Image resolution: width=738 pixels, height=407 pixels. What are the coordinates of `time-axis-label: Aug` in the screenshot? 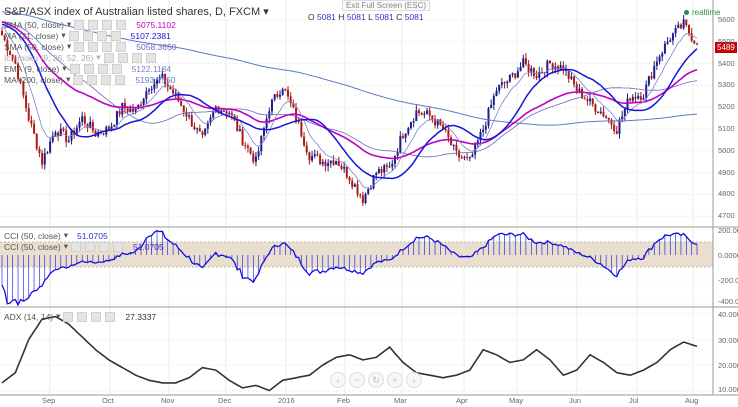 It's located at (692, 400).